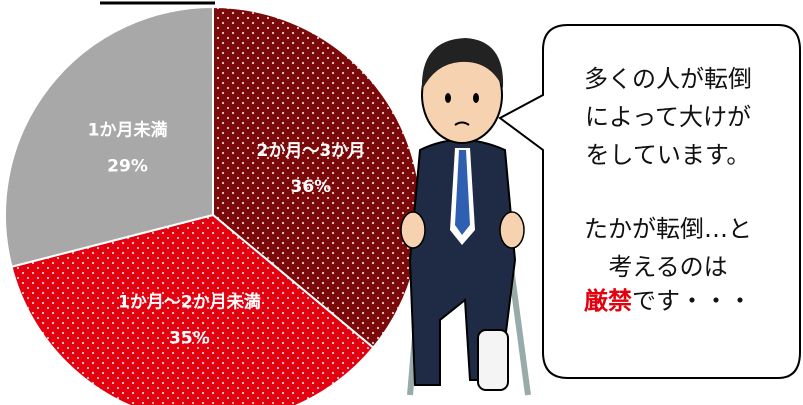 The width and height of the screenshot is (803, 405). What do you see at coordinates (608, 301) in the screenshot?
I see `emphasis: 厳禁` at bounding box center [608, 301].